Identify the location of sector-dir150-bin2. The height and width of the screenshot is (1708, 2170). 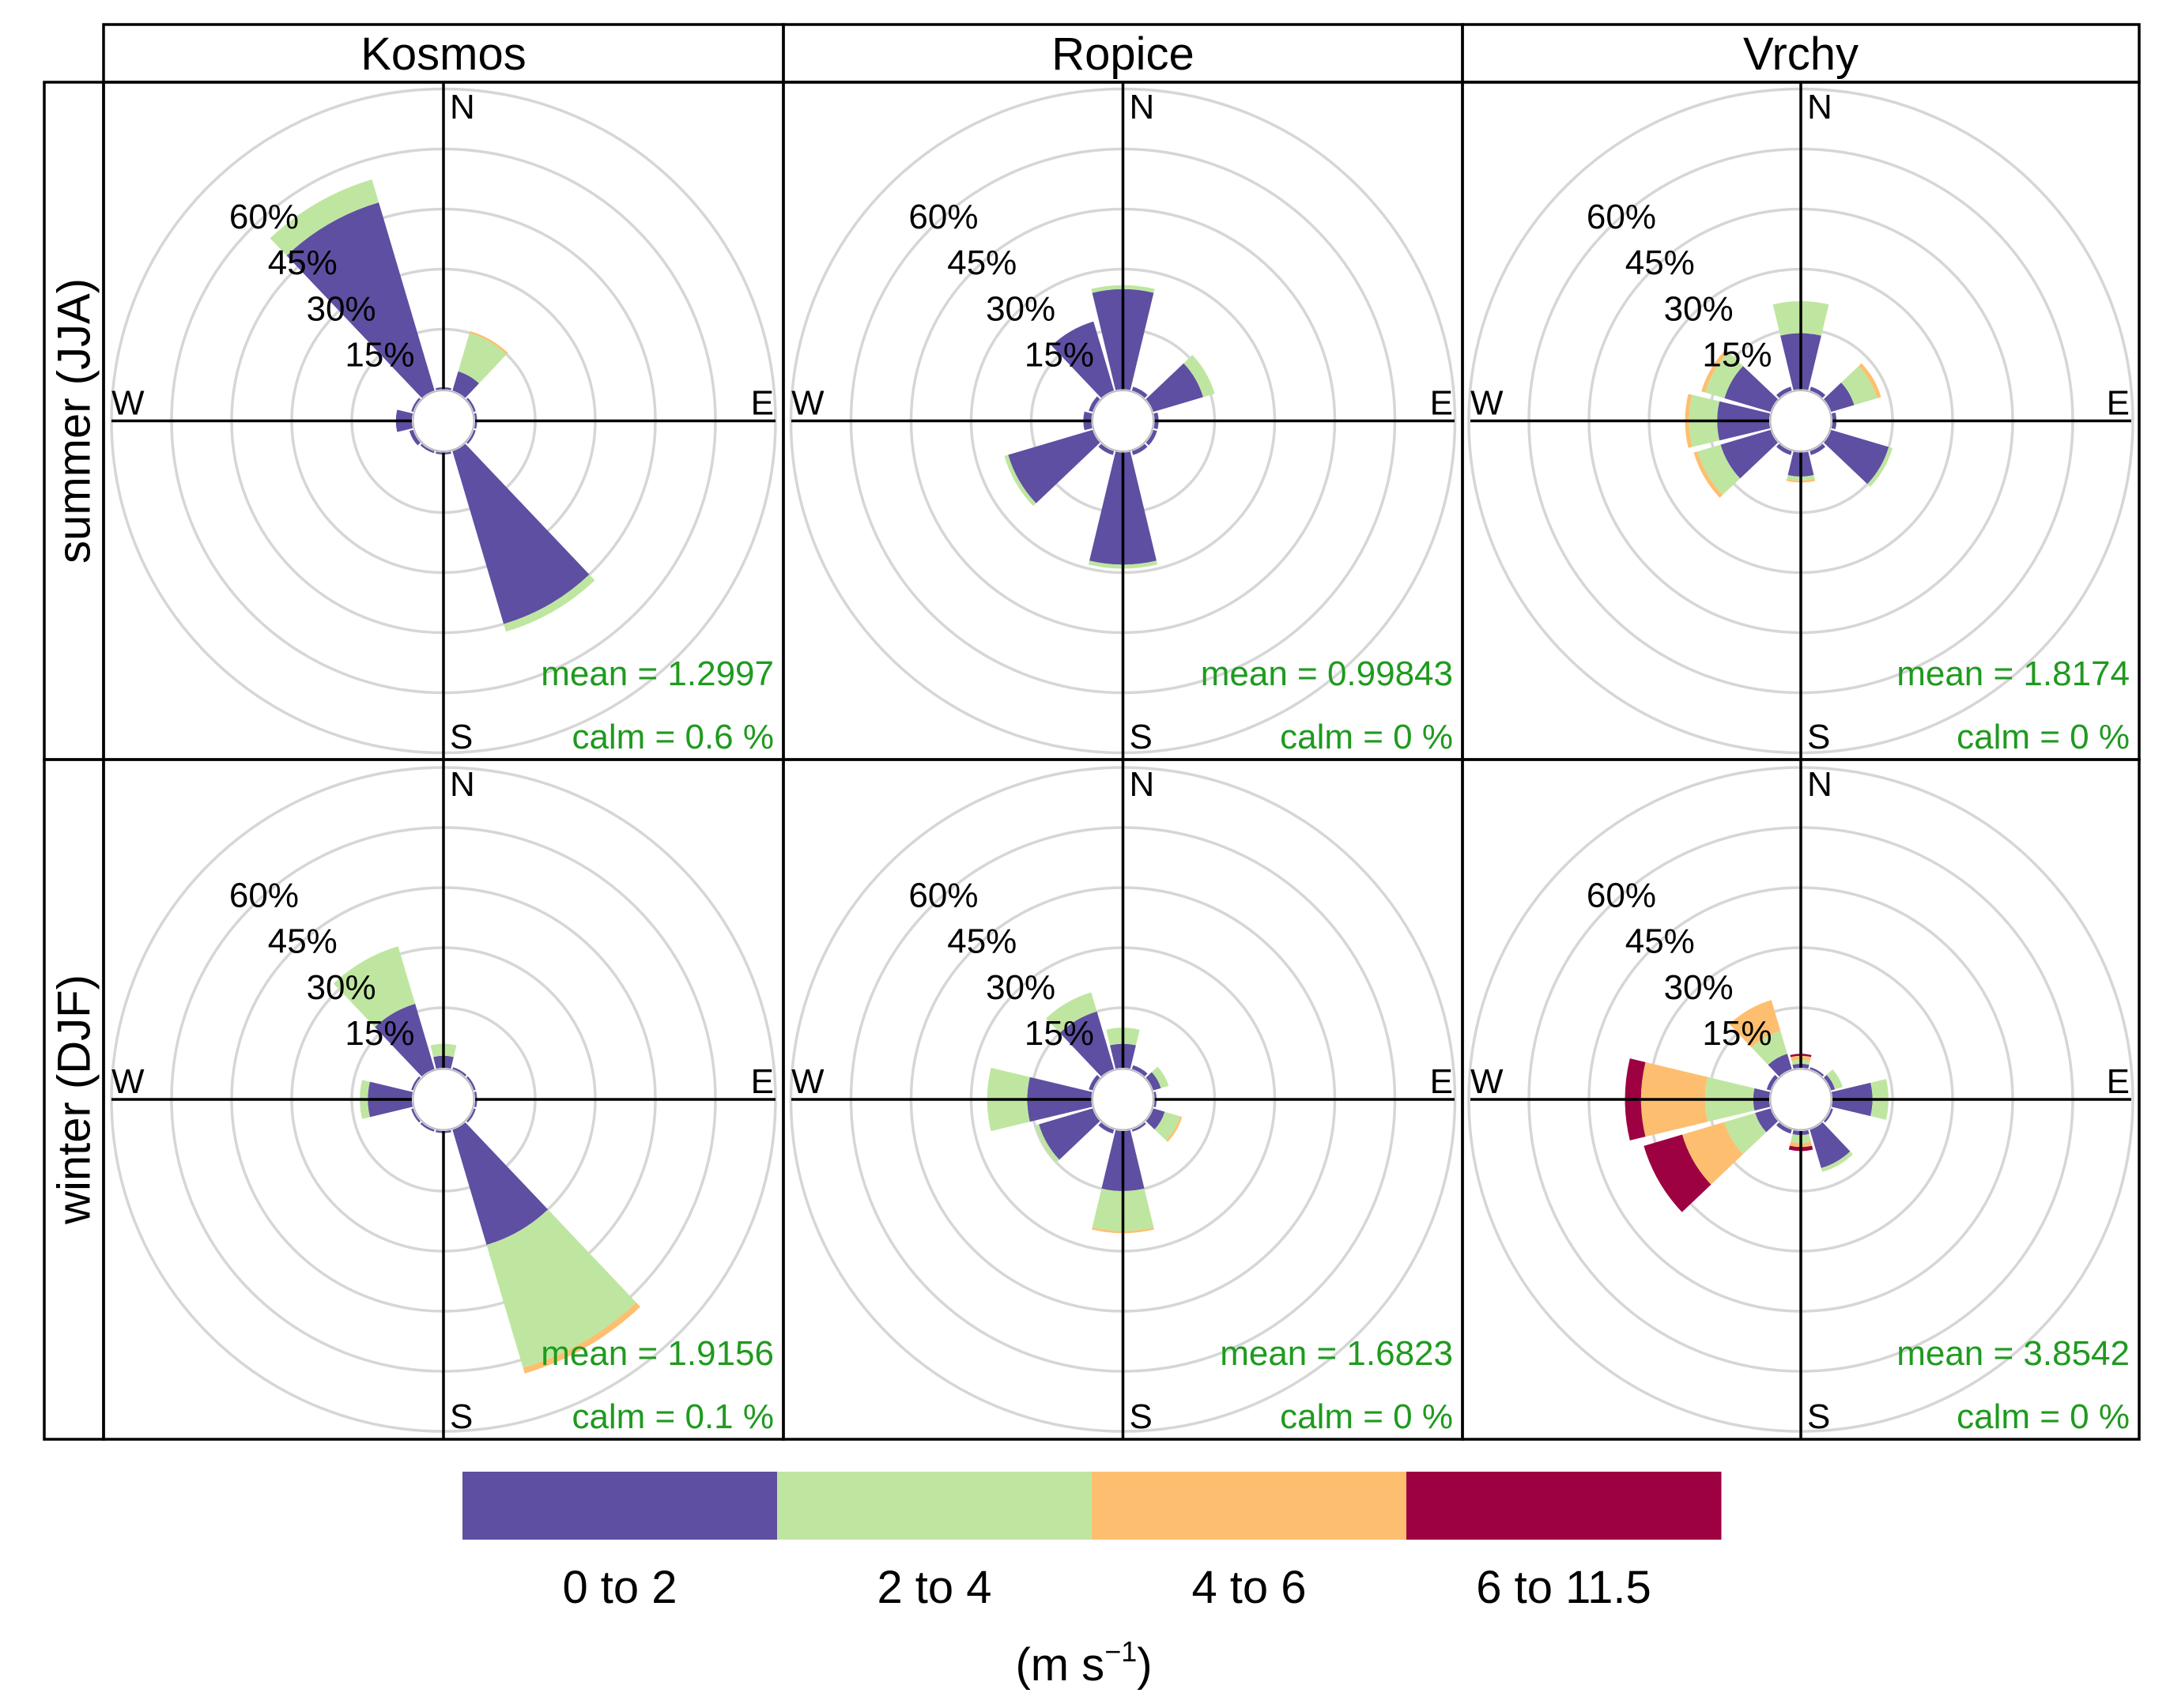
(582, 1338).